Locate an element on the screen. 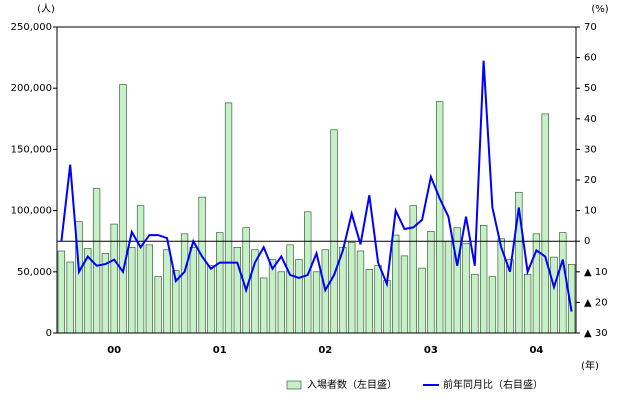 This screenshot has width=617, height=400. y2-unit: (%) is located at coordinates (599, 9).